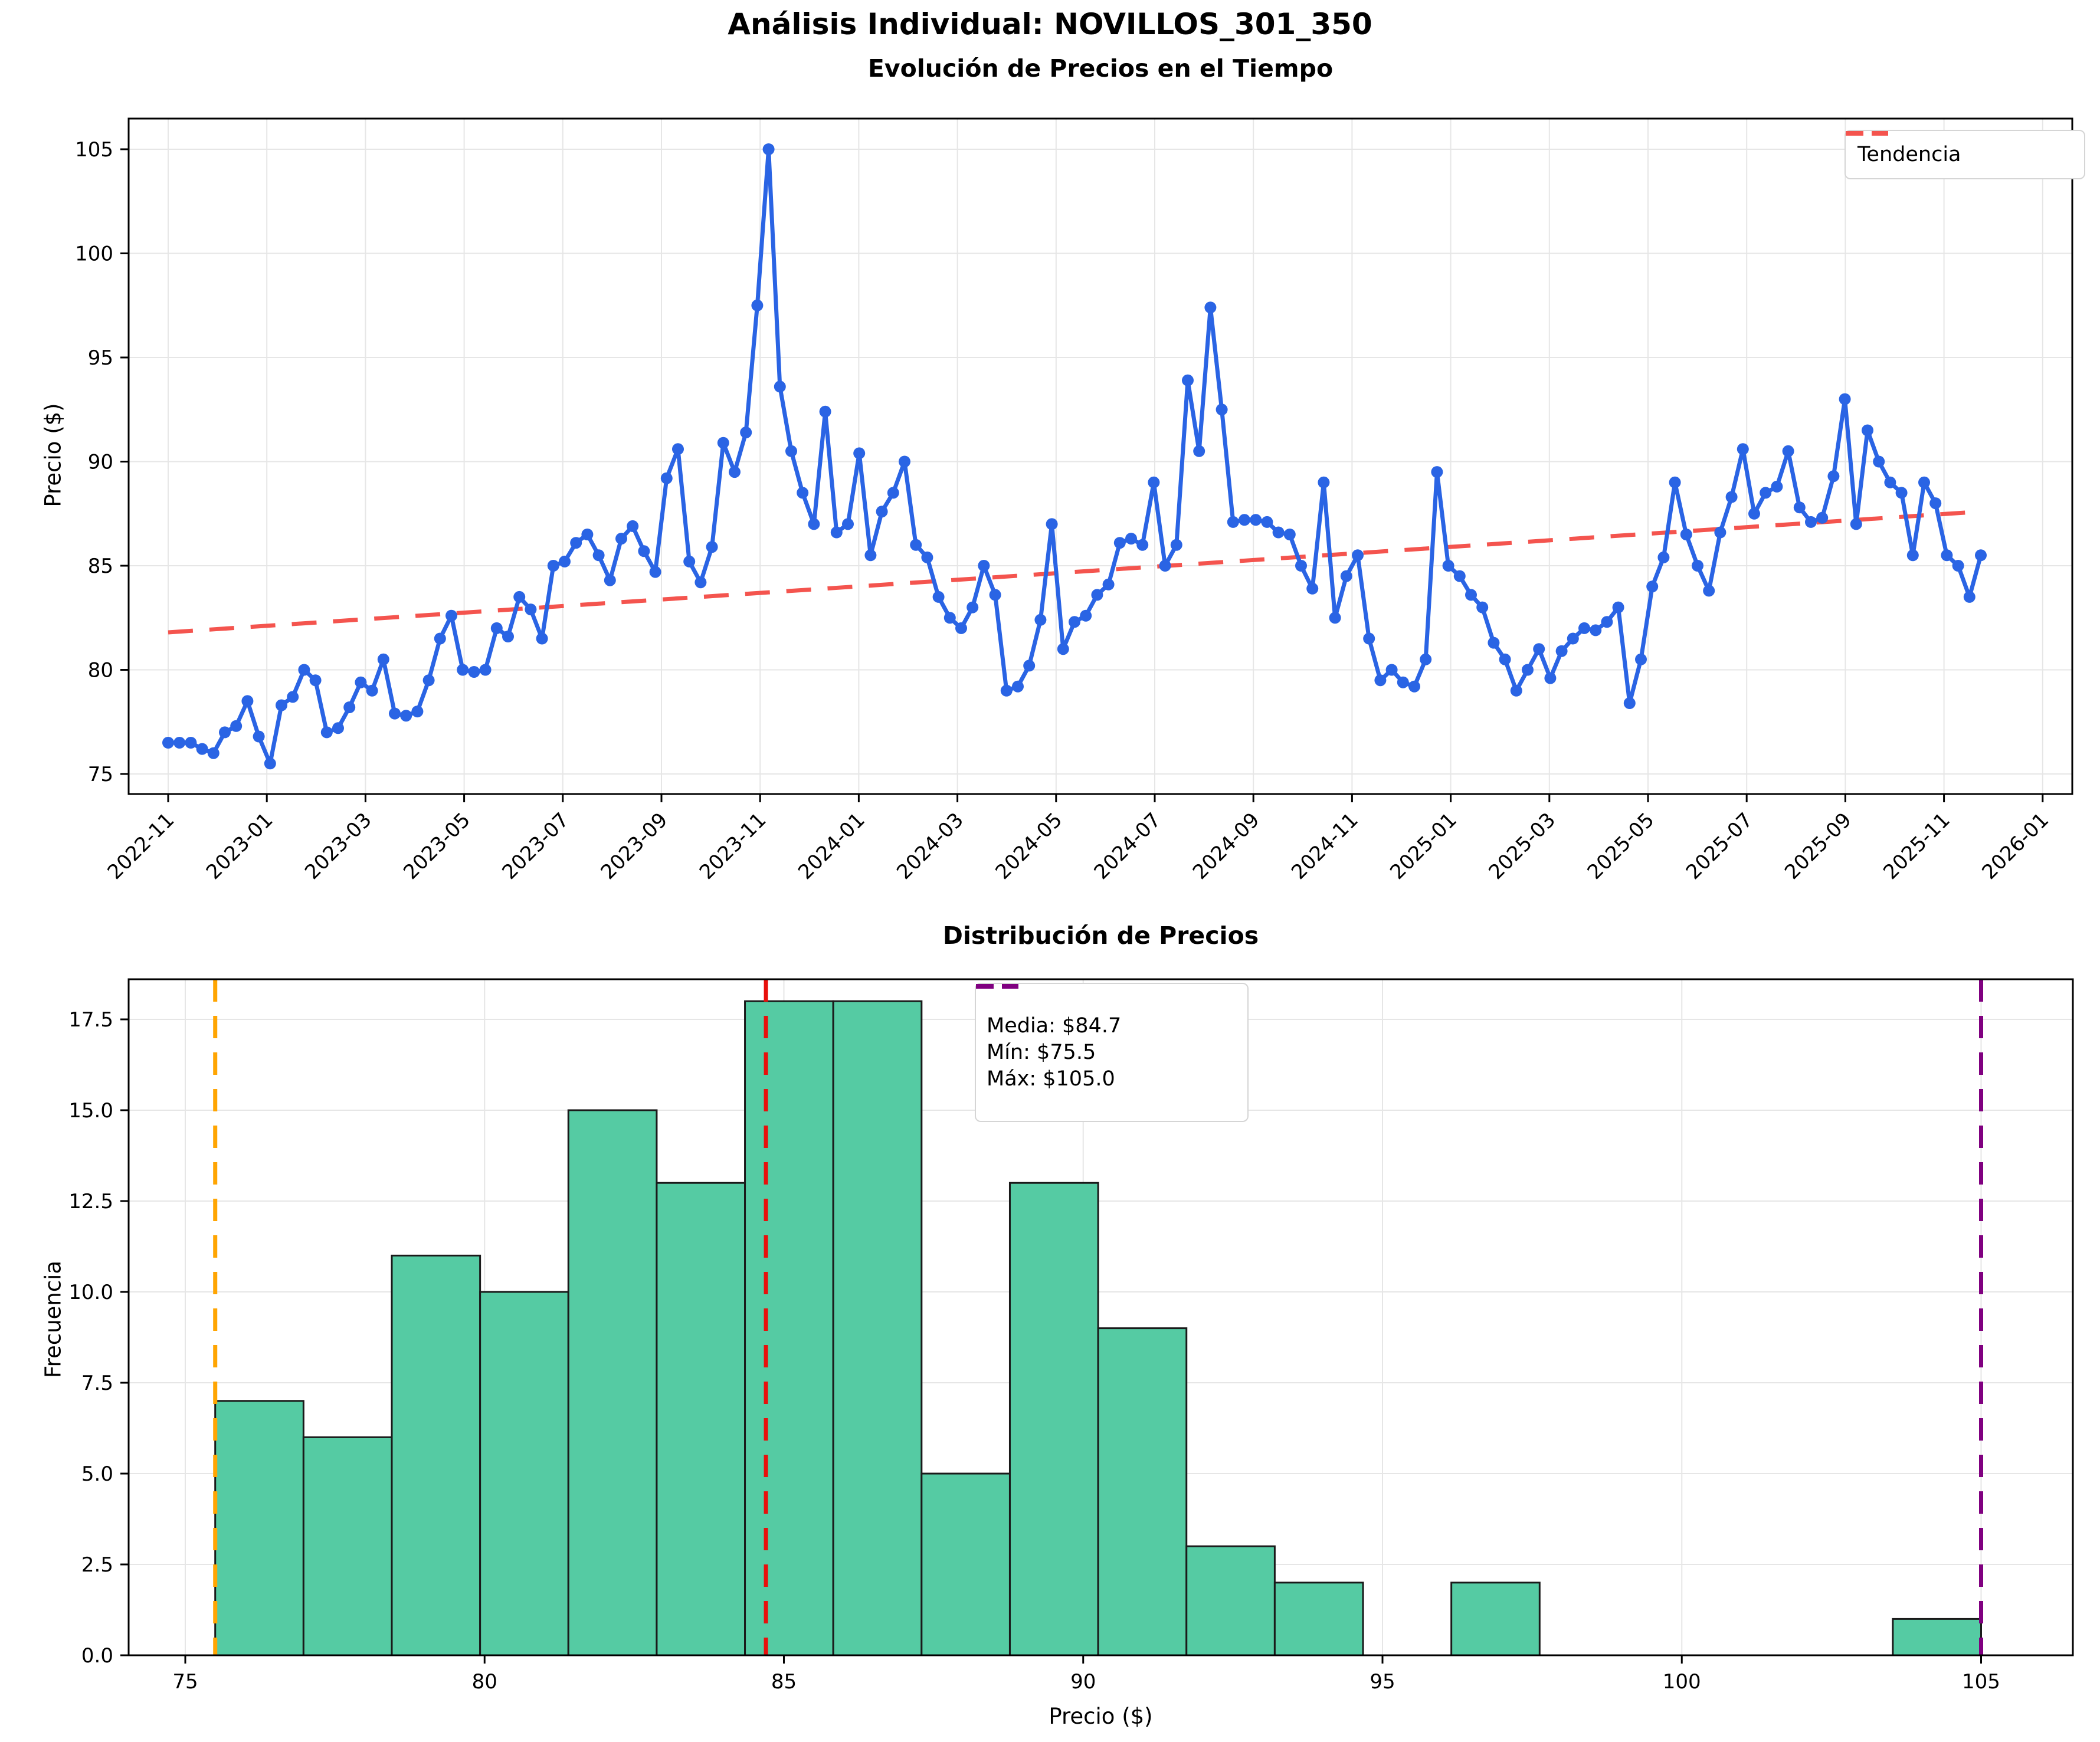  Describe the element at coordinates (94, 150) in the screenshot. I see `y-tick-label: 105` at that location.